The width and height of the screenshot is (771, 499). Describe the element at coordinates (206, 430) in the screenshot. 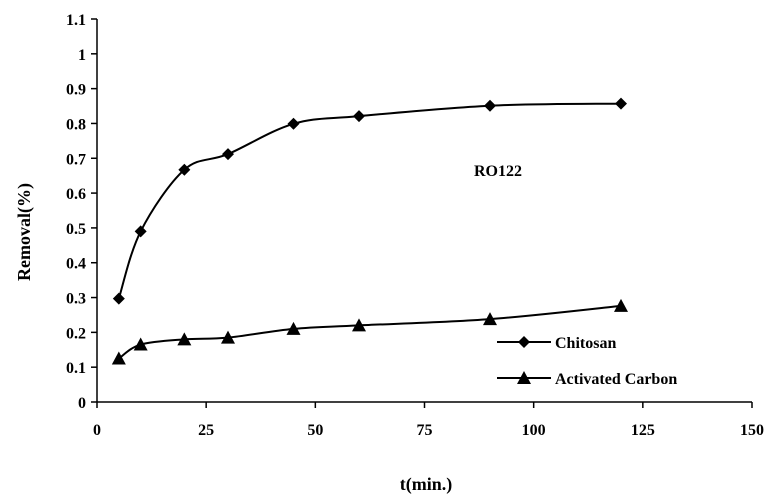

I see `x-tick-label: 25` at that location.